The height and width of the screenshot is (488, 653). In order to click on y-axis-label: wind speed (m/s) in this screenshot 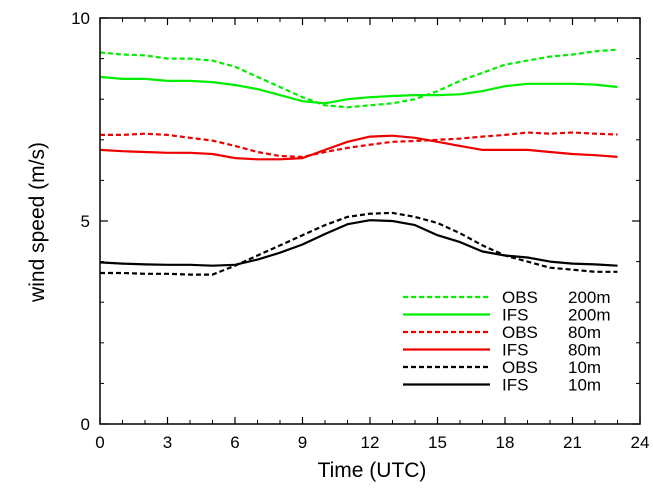, I will do `click(37, 222)`.